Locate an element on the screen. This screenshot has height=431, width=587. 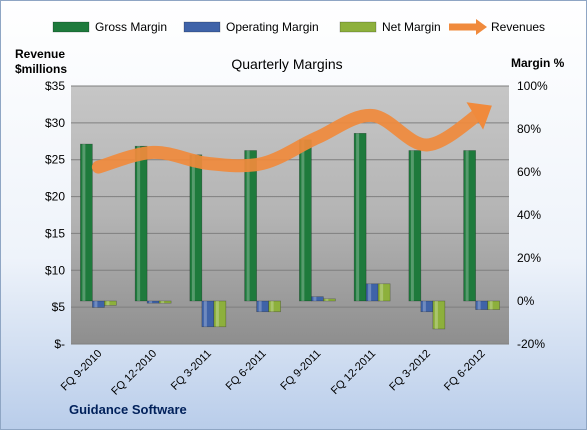
revenue-arrowhead is located at coordinates (479, 116).